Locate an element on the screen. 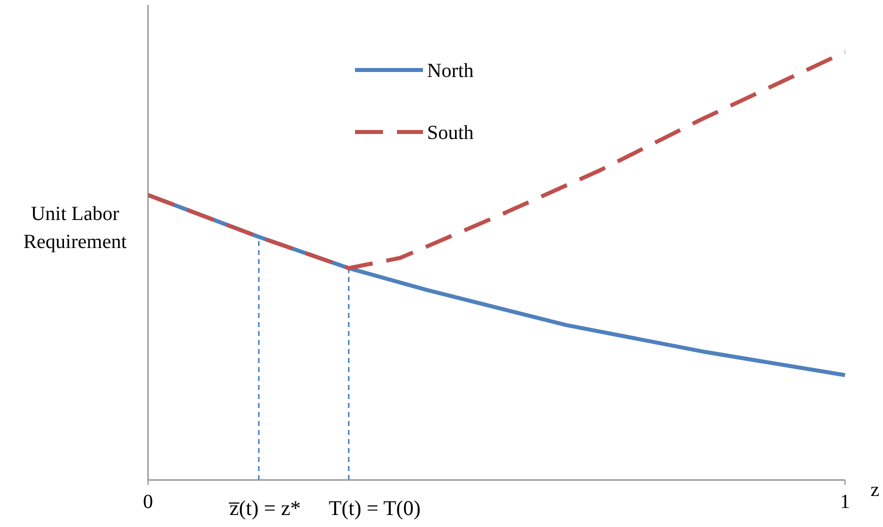  y-axis-title: Unit Labor Requirement is located at coordinates (75, 228).